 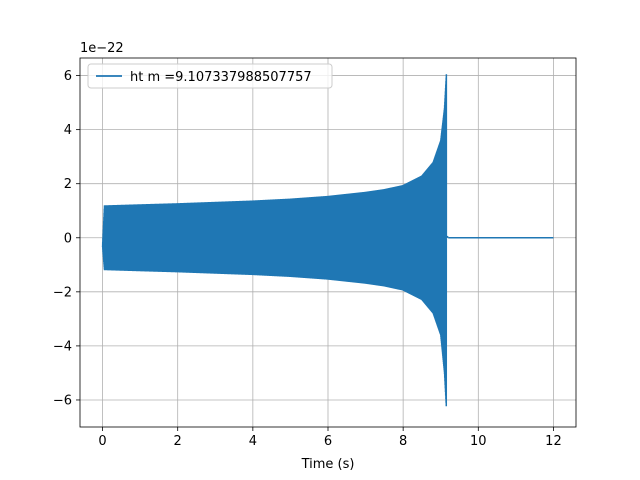 What do you see at coordinates (328, 441) in the screenshot?
I see `x-tick-label: 6` at bounding box center [328, 441].